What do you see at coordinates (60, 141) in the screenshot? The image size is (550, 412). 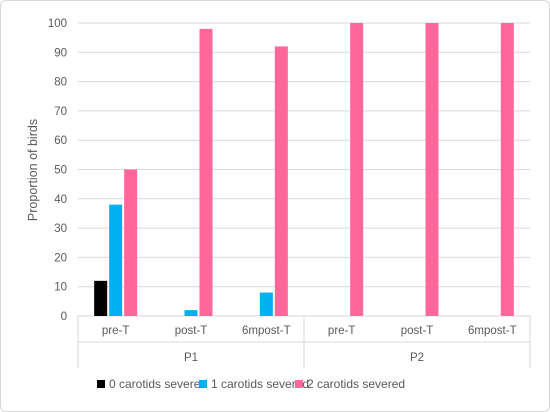 I see `y-tick-label: 60` at bounding box center [60, 141].